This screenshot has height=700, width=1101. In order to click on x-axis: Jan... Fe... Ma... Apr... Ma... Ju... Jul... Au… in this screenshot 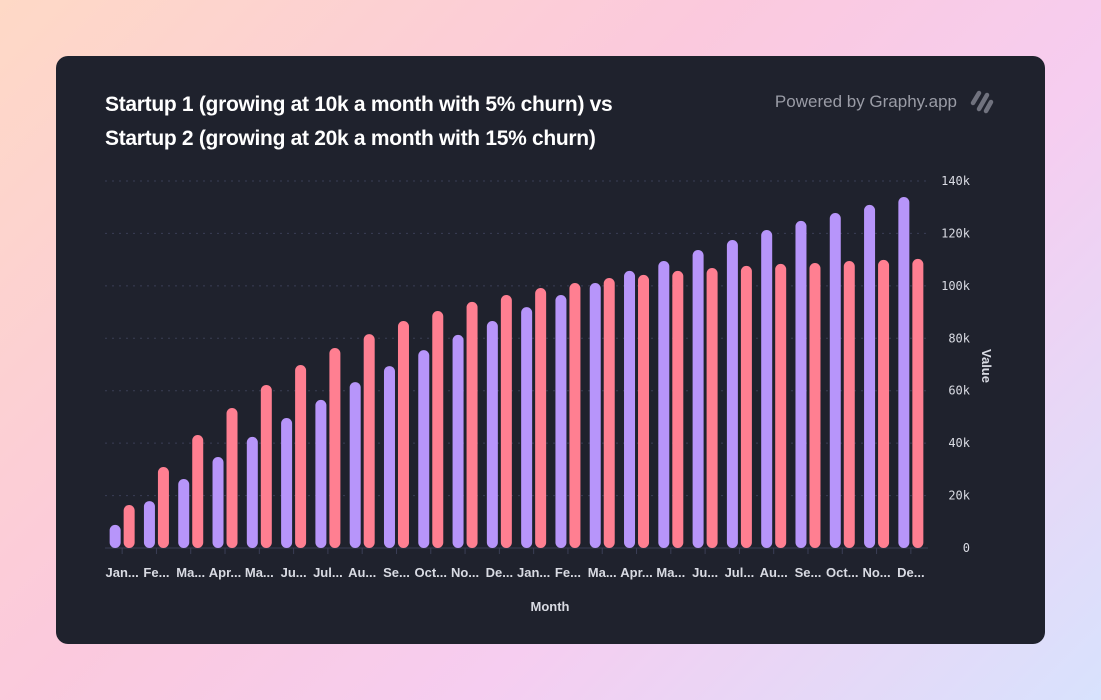, I will do `click(515, 564)`.